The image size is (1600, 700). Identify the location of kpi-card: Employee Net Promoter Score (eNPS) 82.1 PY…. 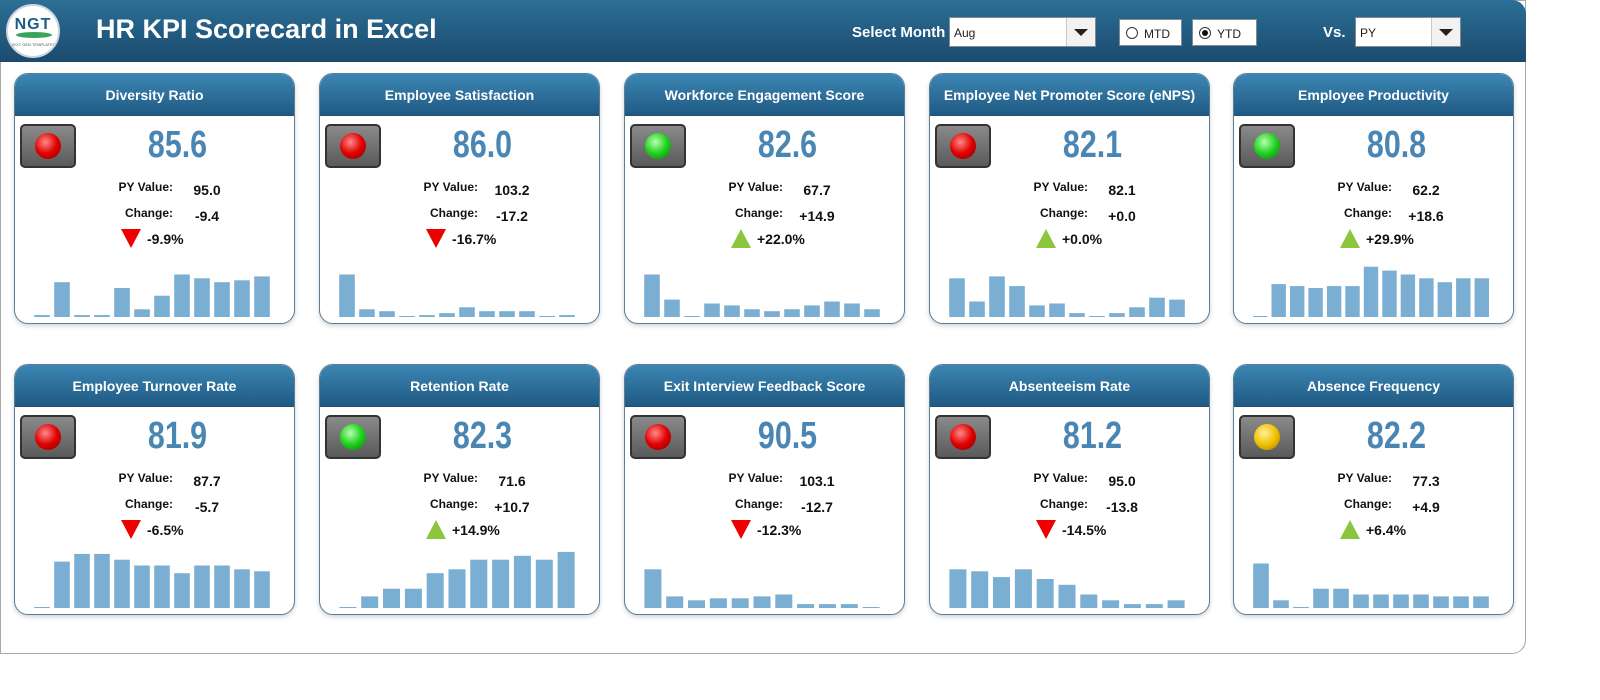
(1069, 198).